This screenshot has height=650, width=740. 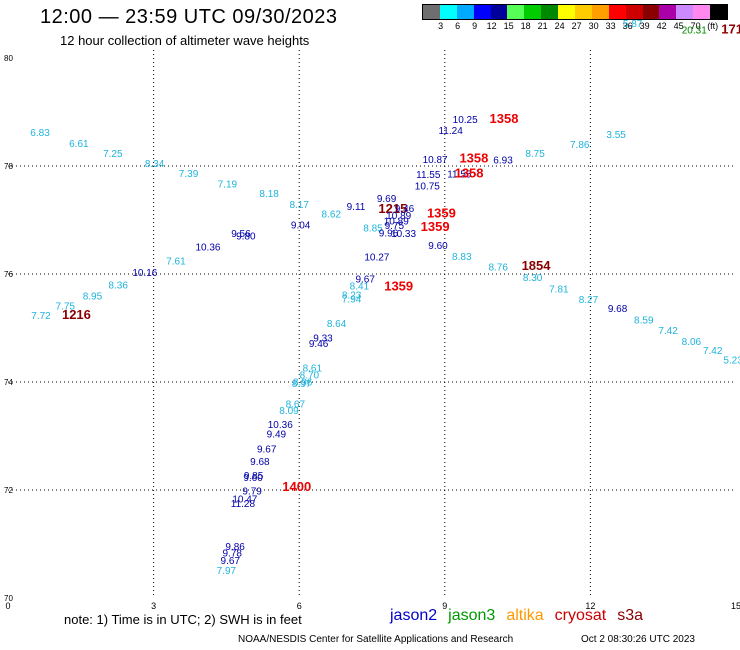 I want to click on wave-height-label: 7.94, so click(x=352, y=299).